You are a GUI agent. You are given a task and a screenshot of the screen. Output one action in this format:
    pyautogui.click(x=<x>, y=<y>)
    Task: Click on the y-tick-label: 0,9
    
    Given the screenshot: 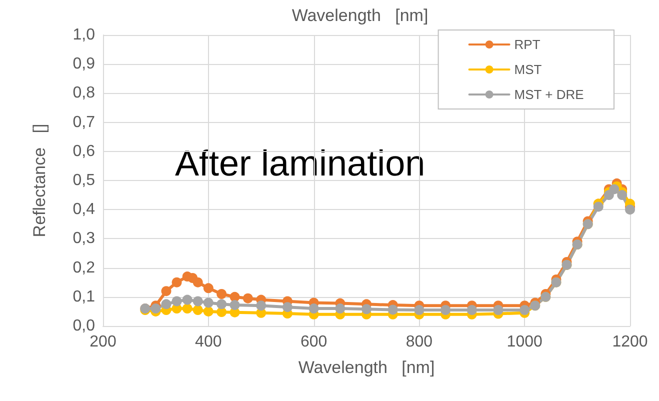 What is the action you would take?
    pyautogui.click(x=84, y=64)
    